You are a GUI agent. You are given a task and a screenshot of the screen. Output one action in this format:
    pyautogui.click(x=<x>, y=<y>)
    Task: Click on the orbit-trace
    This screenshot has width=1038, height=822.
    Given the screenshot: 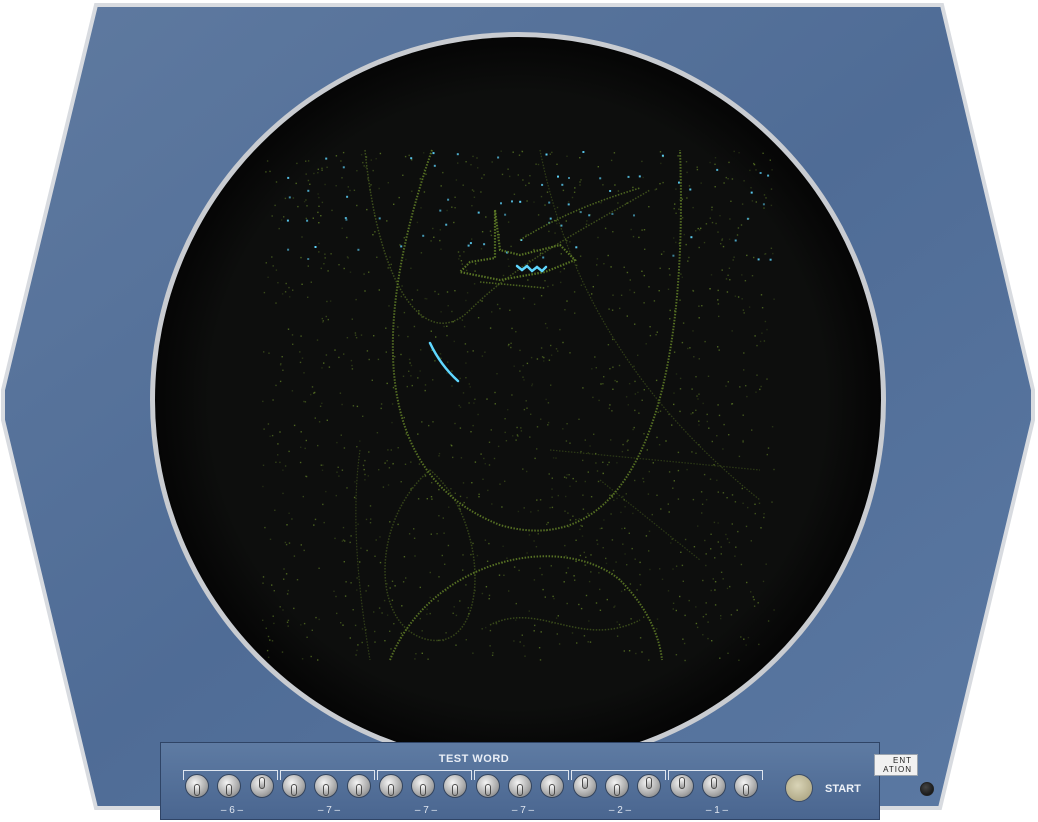 What is the action you would take?
    pyautogui.click(x=536, y=340)
    